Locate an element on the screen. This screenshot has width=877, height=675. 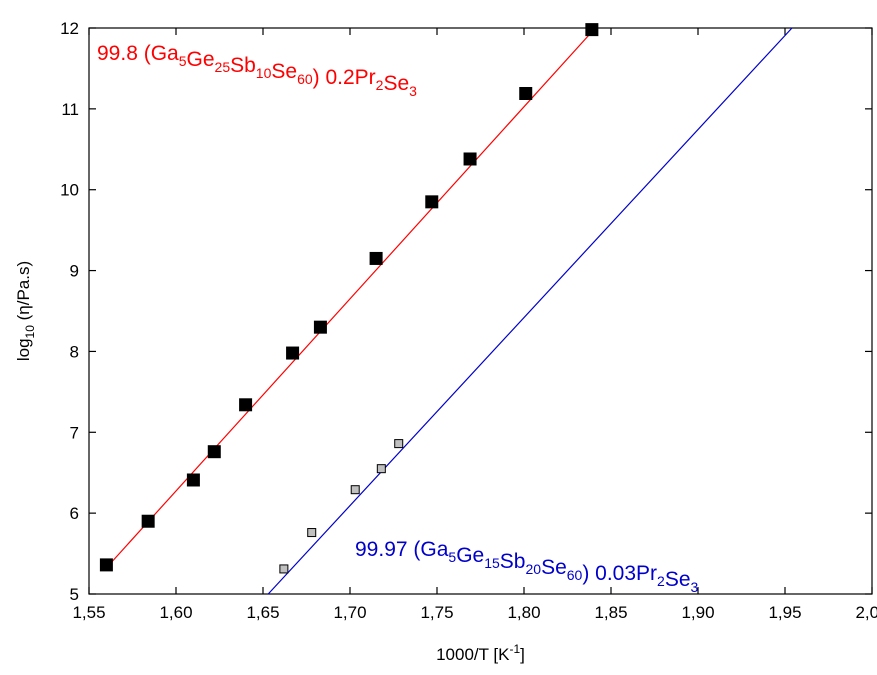
y-tick-label: 7 is located at coordinates (74, 432).